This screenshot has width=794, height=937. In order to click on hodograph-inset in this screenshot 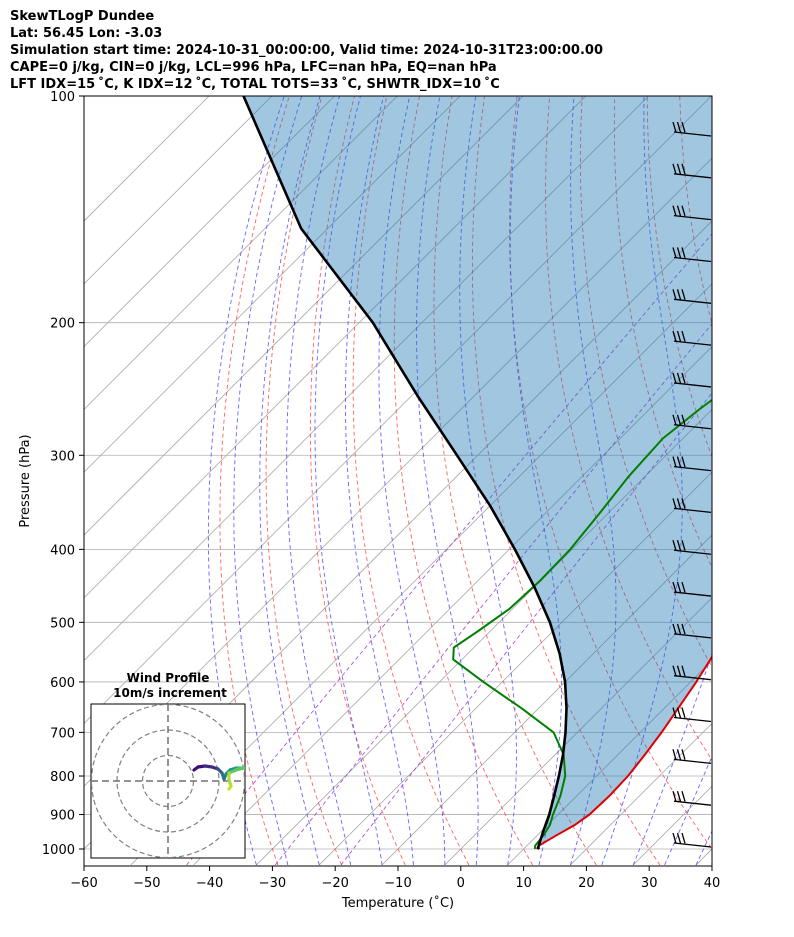, I will do `click(168, 781)`.